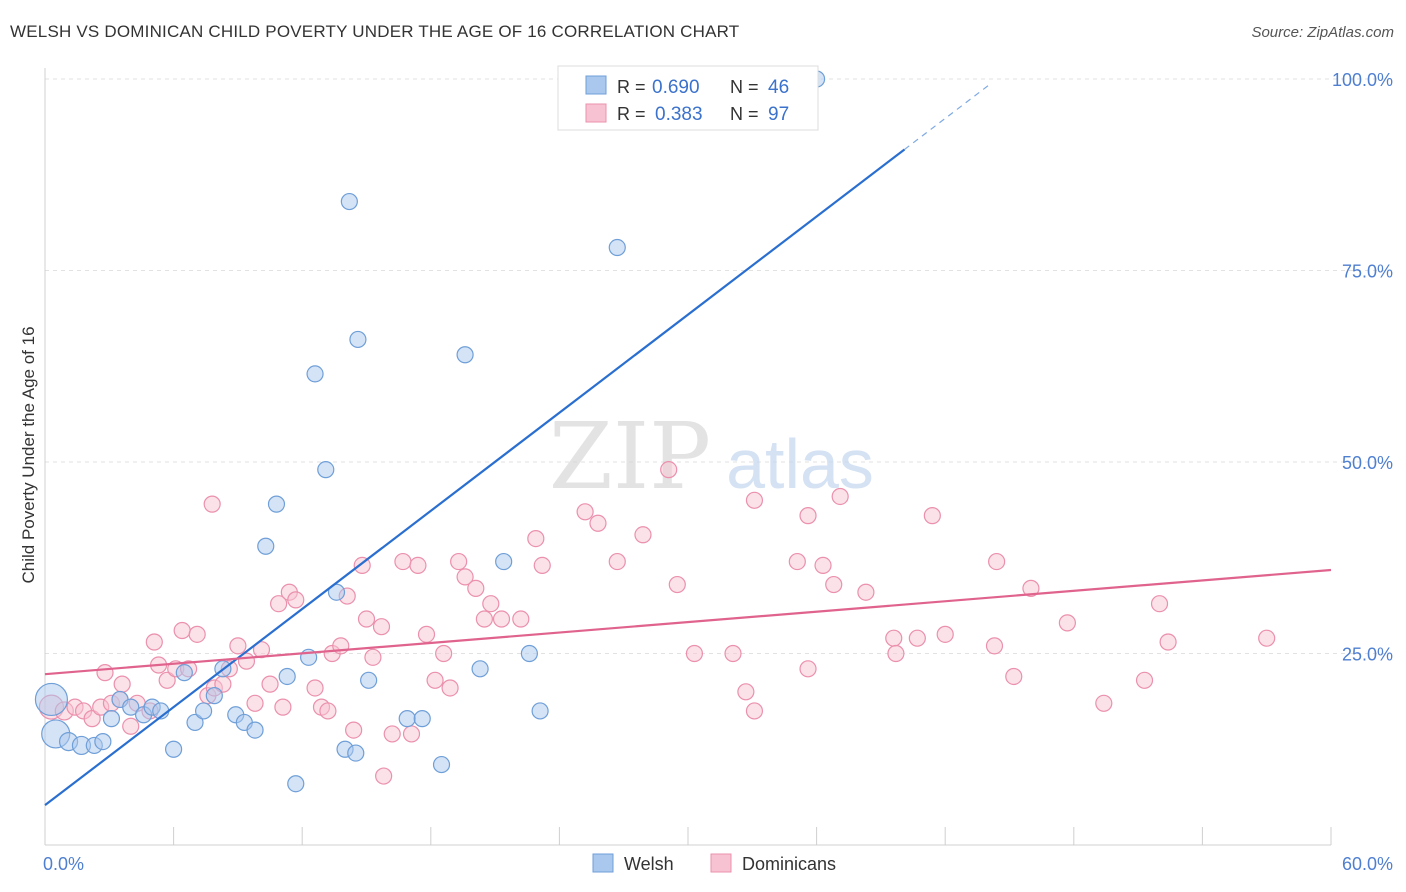  Describe the element at coordinates (630, 456) in the screenshot. I see `watermark-zip: ZIP` at that location.